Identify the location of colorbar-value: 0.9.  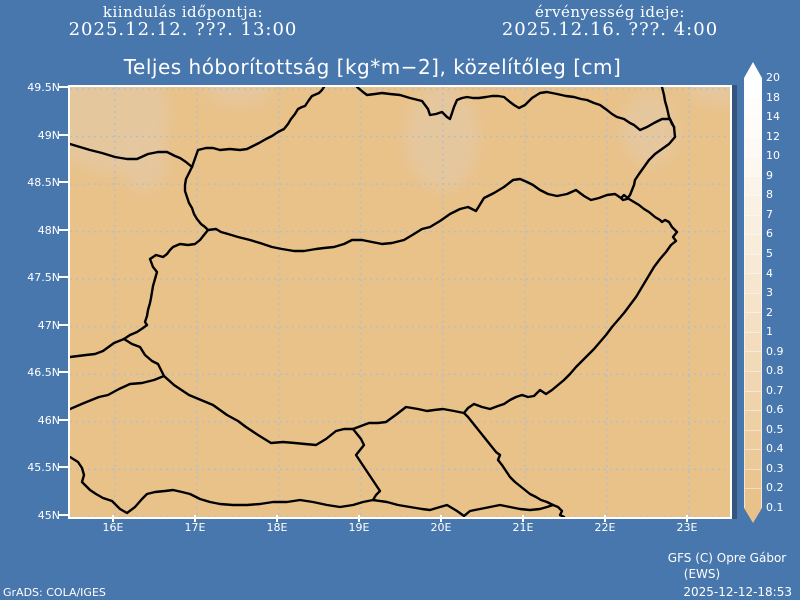
(775, 351).